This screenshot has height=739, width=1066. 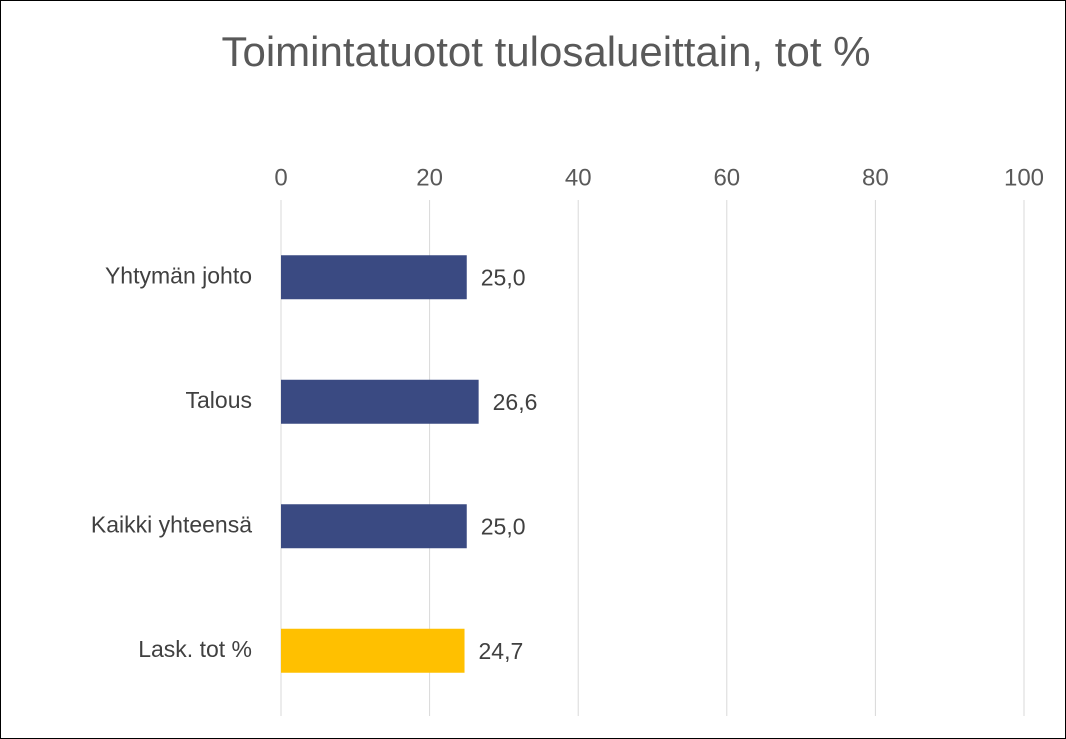 What do you see at coordinates (726, 177) in the screenshot?
I see `x-tick-label: 60` at bounding box center [726, 177].